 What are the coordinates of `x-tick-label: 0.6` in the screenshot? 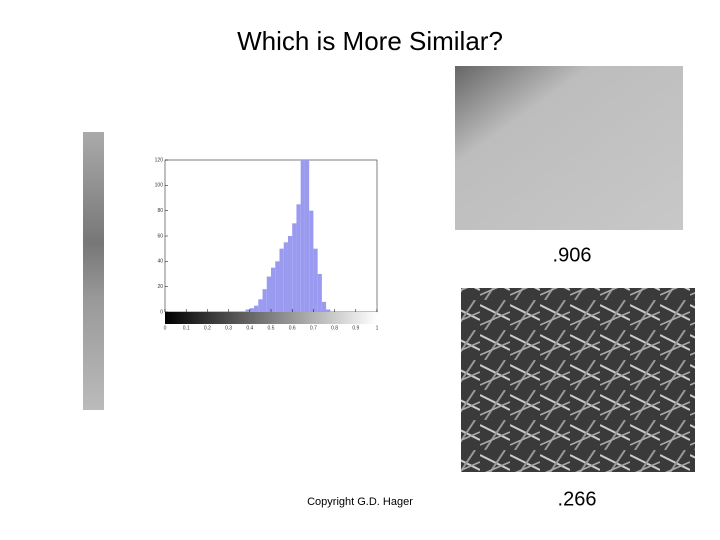 It's located at (292, 328).